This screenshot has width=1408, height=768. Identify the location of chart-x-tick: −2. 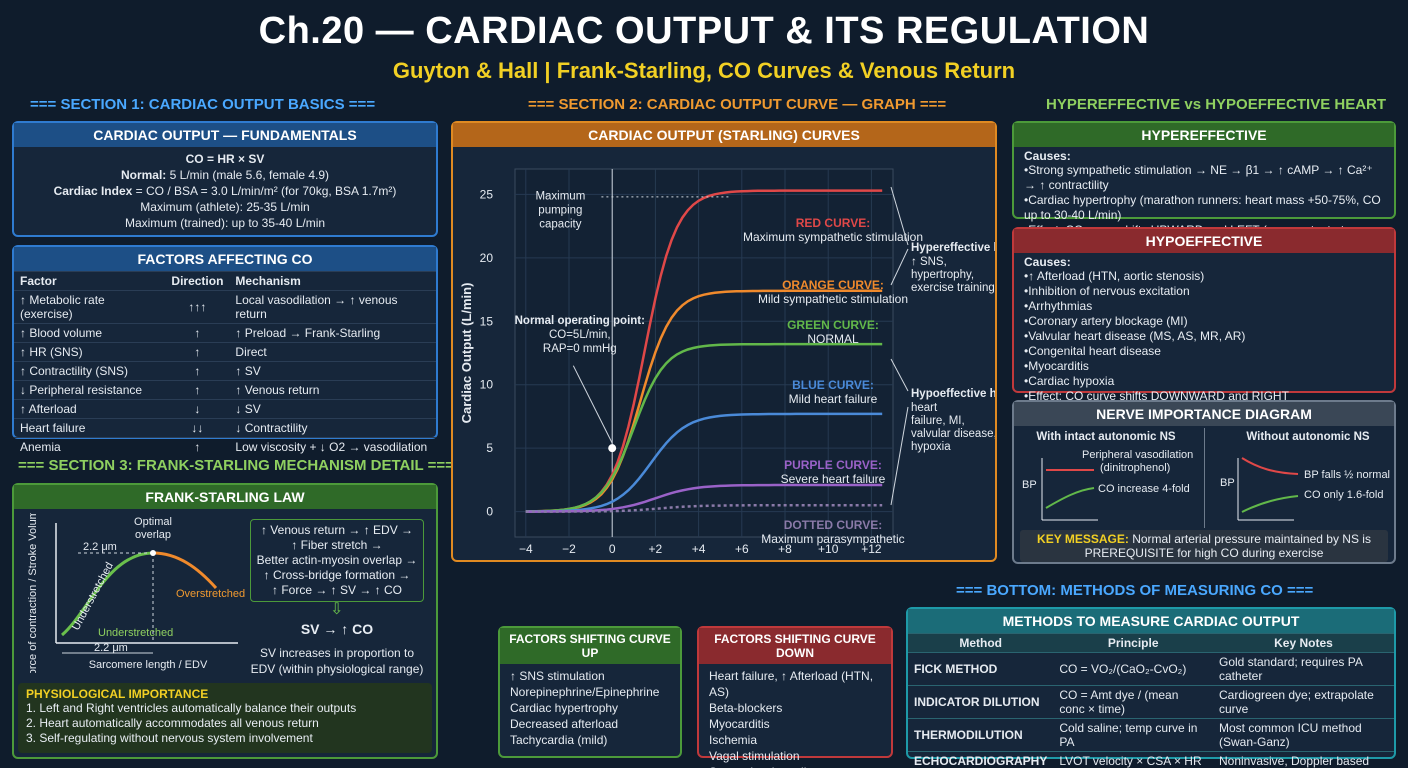
(569, 549).